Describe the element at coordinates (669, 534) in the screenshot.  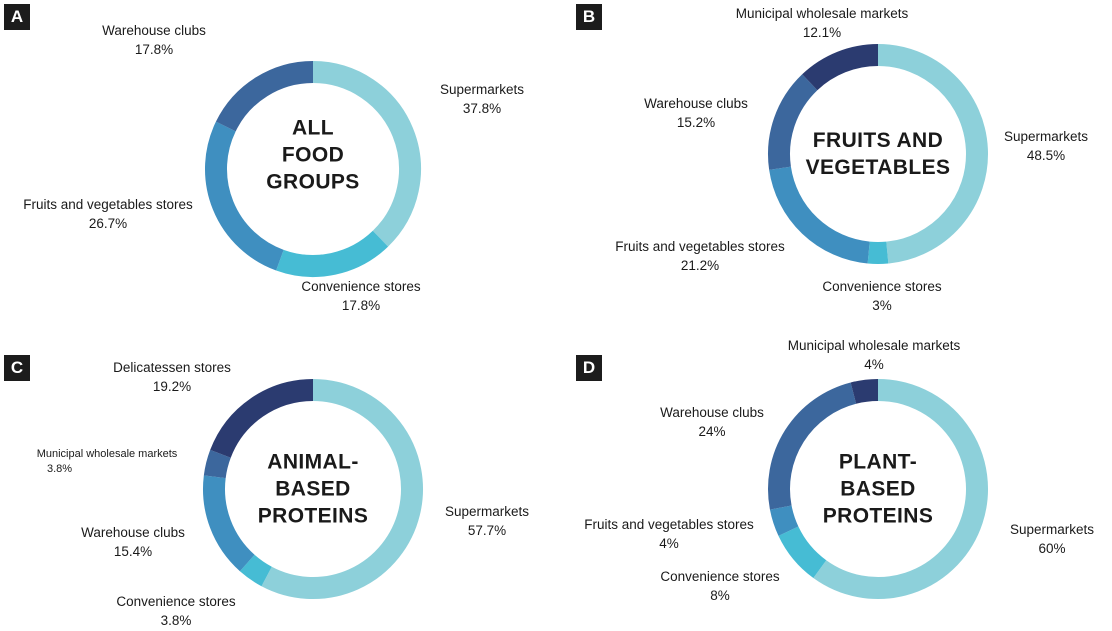
I see `slice-label-fruits-vegetables-stores: Fruits and vegetables stores 4%` at that location.